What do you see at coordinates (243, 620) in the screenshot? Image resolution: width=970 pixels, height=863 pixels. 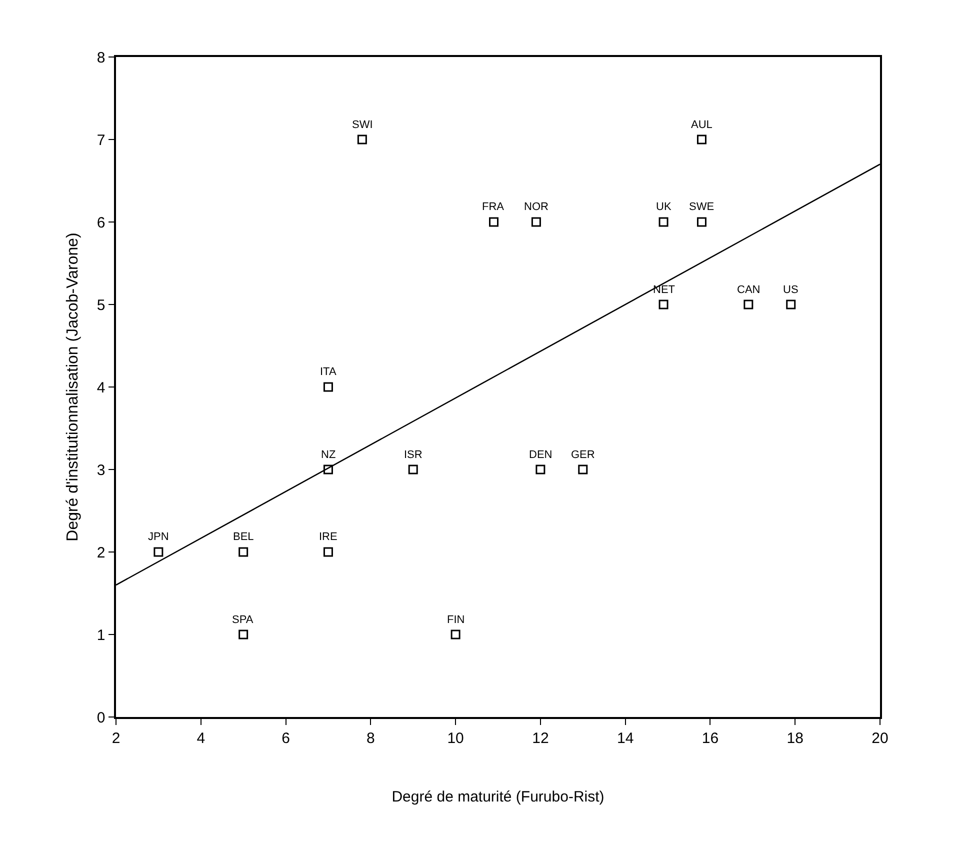 I see `annotation: SPA` at bounding box center [243, 620].